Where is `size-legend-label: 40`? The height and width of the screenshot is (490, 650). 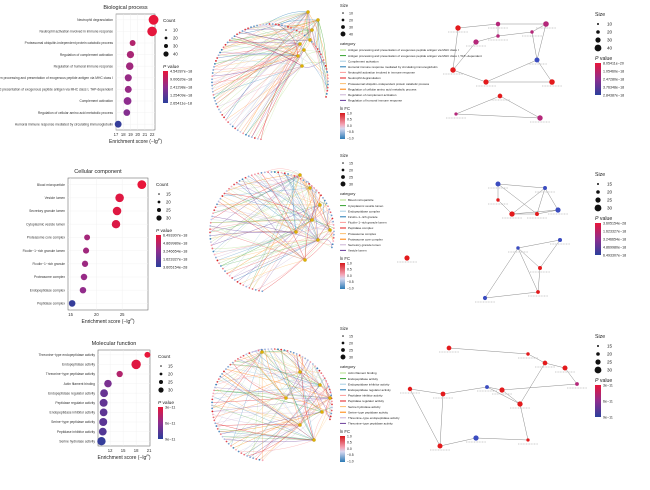 size-legend-label: 40 is located at coordinates (351, 34).